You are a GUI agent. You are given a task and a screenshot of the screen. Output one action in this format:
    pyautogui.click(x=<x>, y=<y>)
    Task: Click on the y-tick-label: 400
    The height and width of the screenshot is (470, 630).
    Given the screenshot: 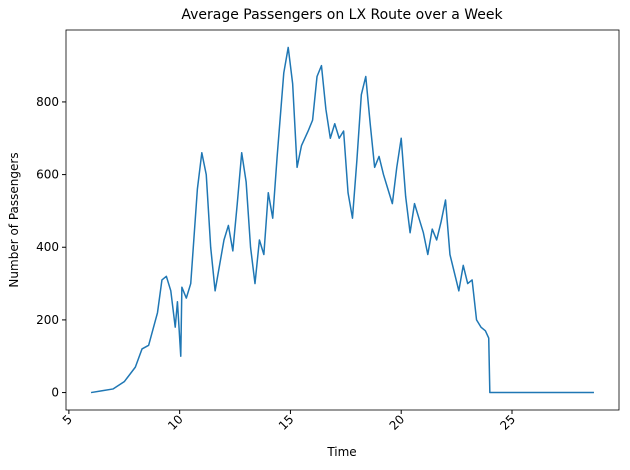 What is the action you would take?
    pyautogui.click(x=47, y=247)
    